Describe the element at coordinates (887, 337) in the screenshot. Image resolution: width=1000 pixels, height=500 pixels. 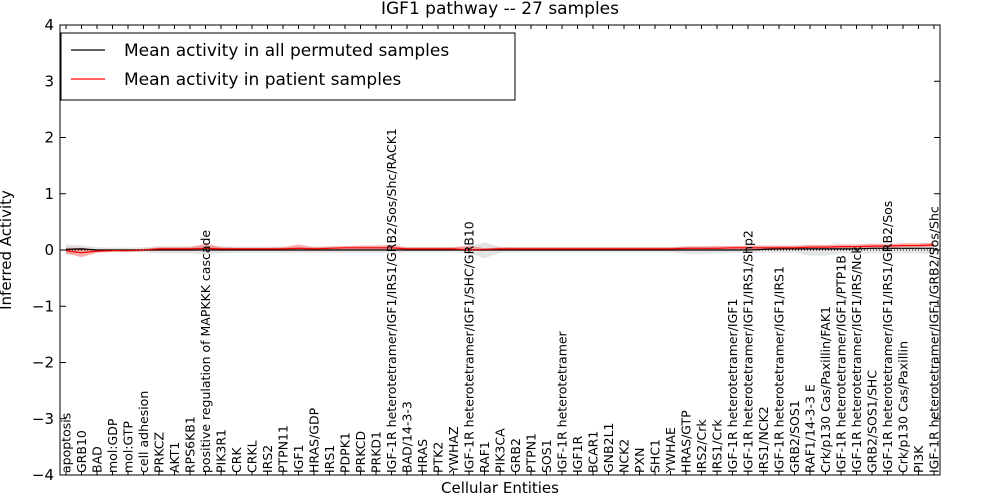
I see `x-tick-label: IGF-1R heterotetramer/IGF1/IRS1/GRB2/Sos` at that location.